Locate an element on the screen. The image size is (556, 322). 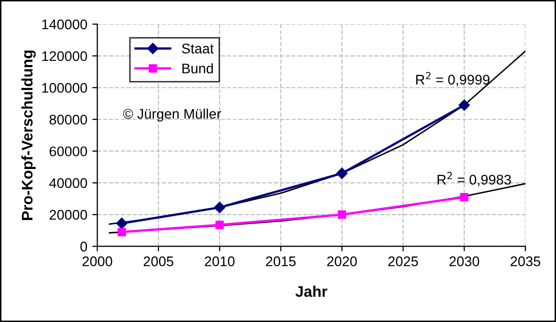
x-axis-title: Jahr is located at coordinates (311, 291).